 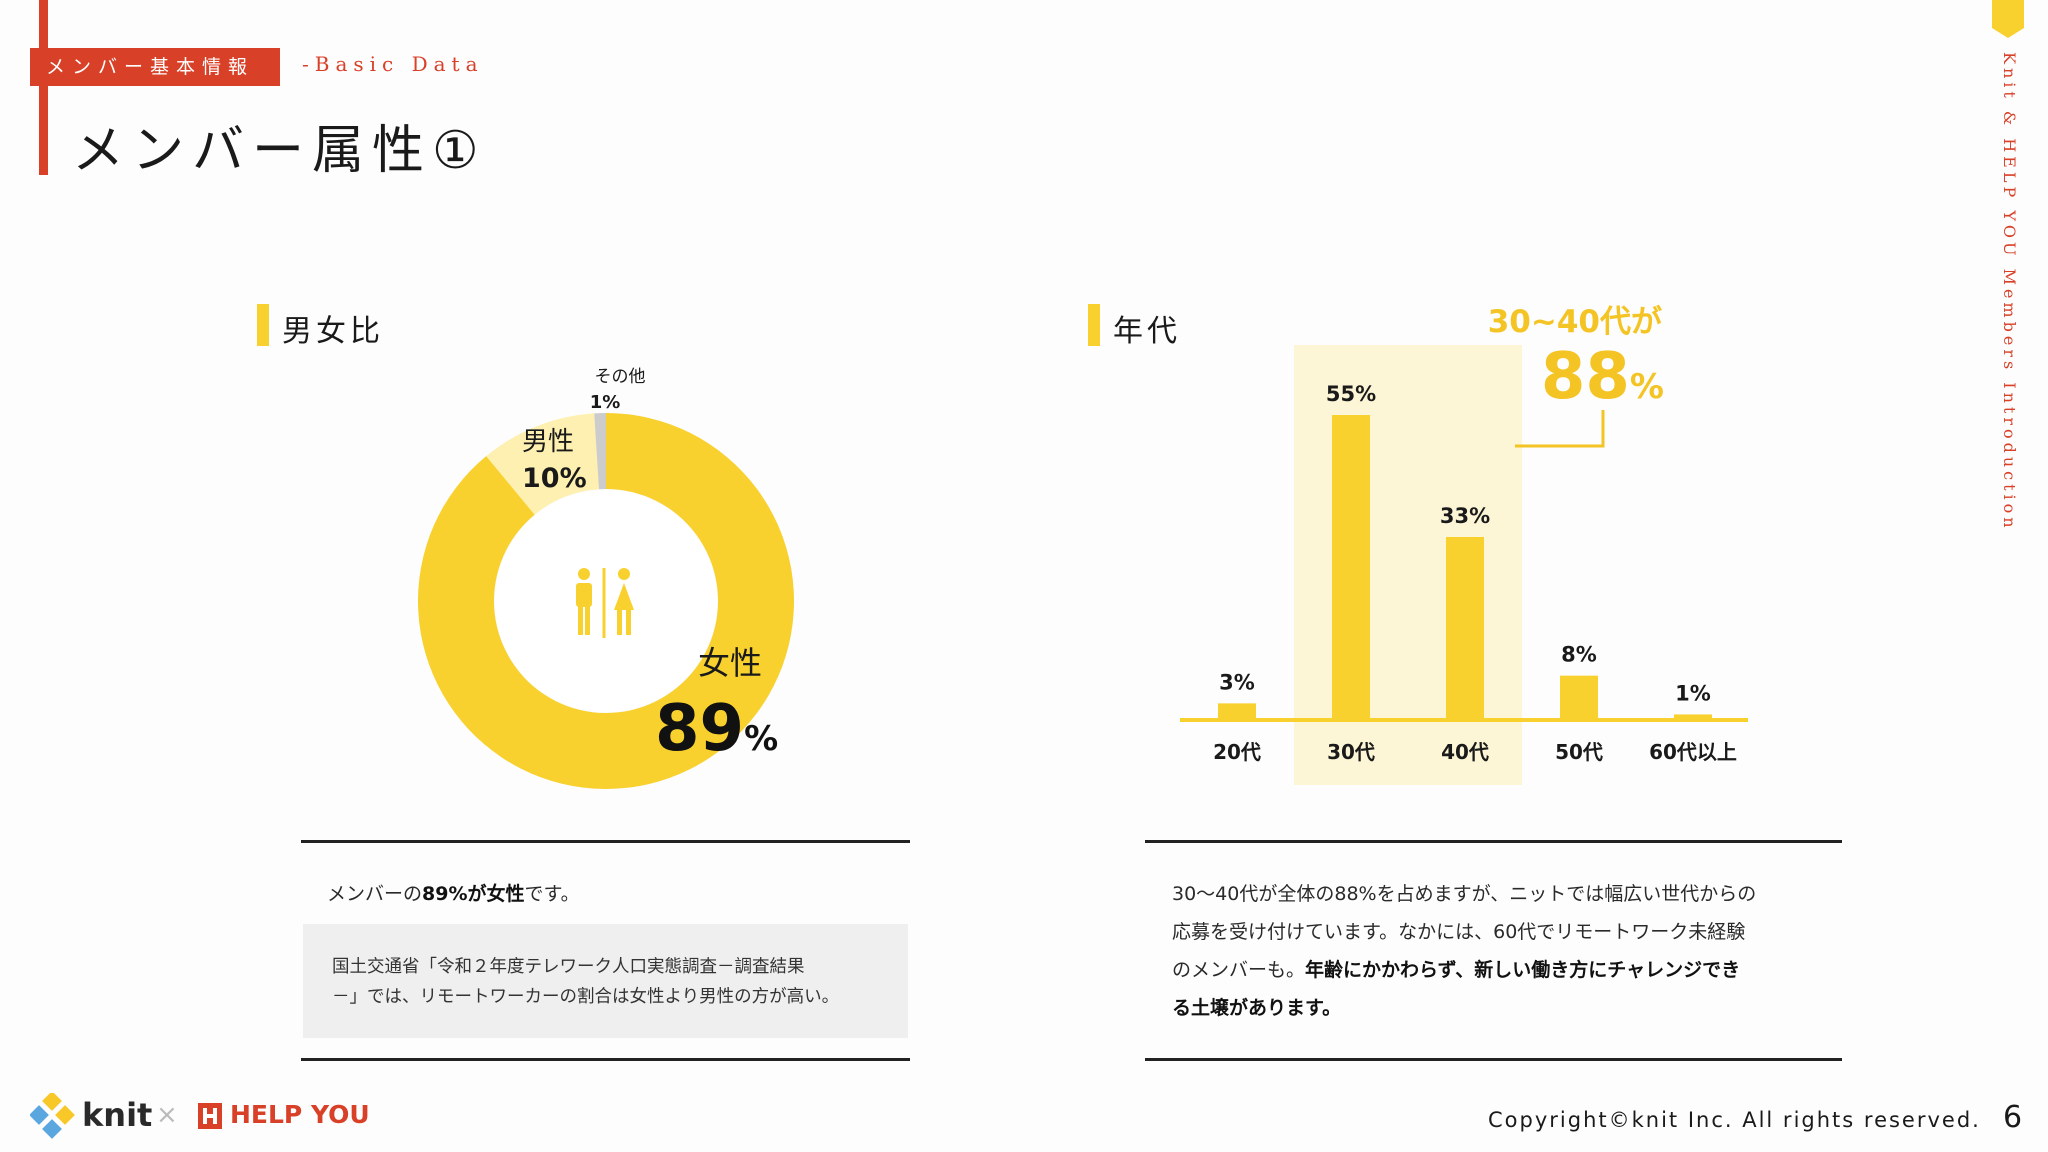 What do you see at coordinates (375, 894) in the screenshot?
I see `gender-note-pre: メンバーの` at bounding box center [375, 894].